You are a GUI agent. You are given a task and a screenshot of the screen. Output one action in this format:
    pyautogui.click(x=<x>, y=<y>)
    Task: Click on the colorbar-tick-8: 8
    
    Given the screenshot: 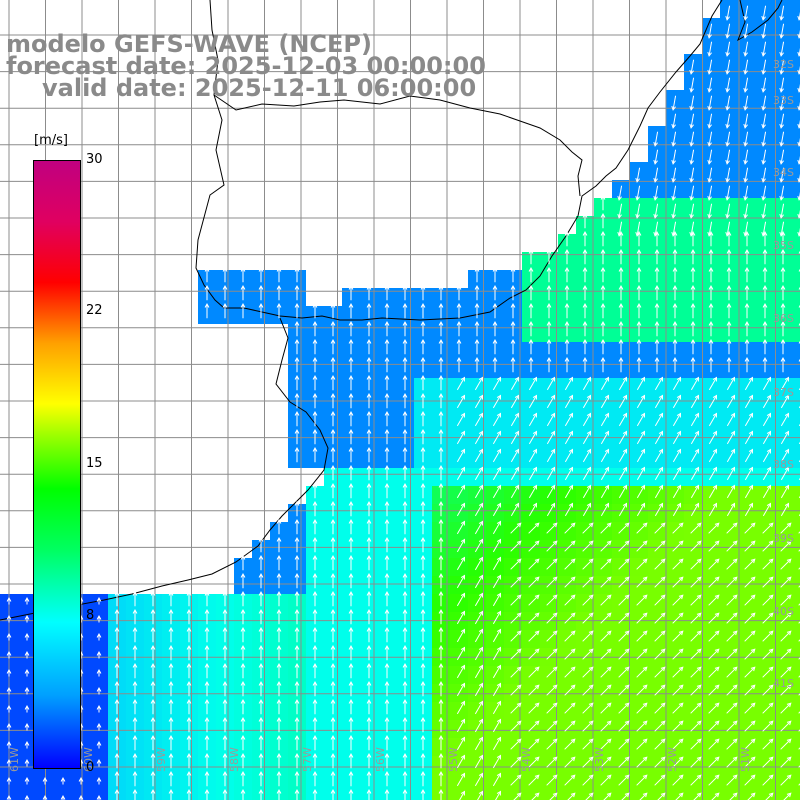 What is the action you would take?
    pyautogui.click(x=90, y=615)
    